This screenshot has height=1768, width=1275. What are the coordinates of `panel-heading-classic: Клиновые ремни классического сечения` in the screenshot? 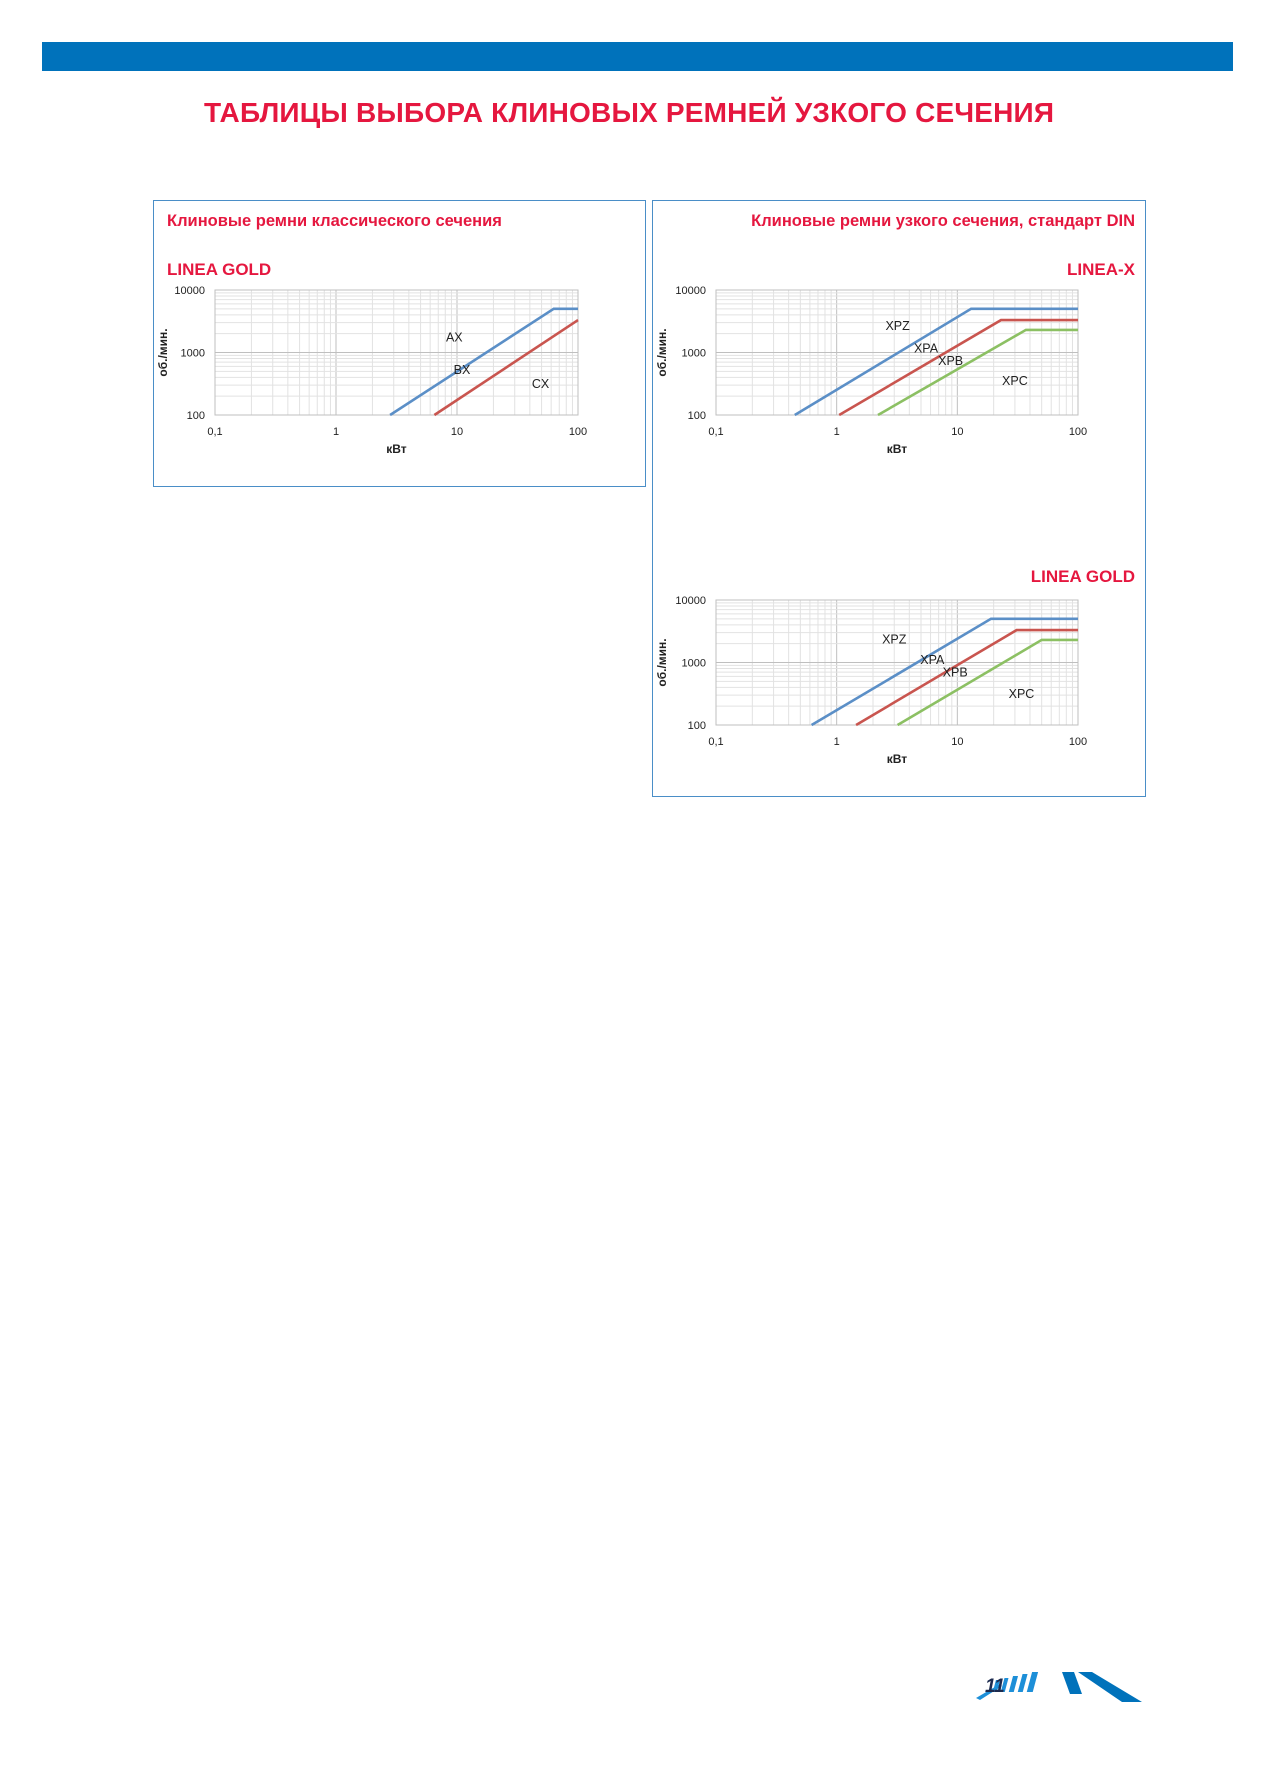 It's located at (334, 221).